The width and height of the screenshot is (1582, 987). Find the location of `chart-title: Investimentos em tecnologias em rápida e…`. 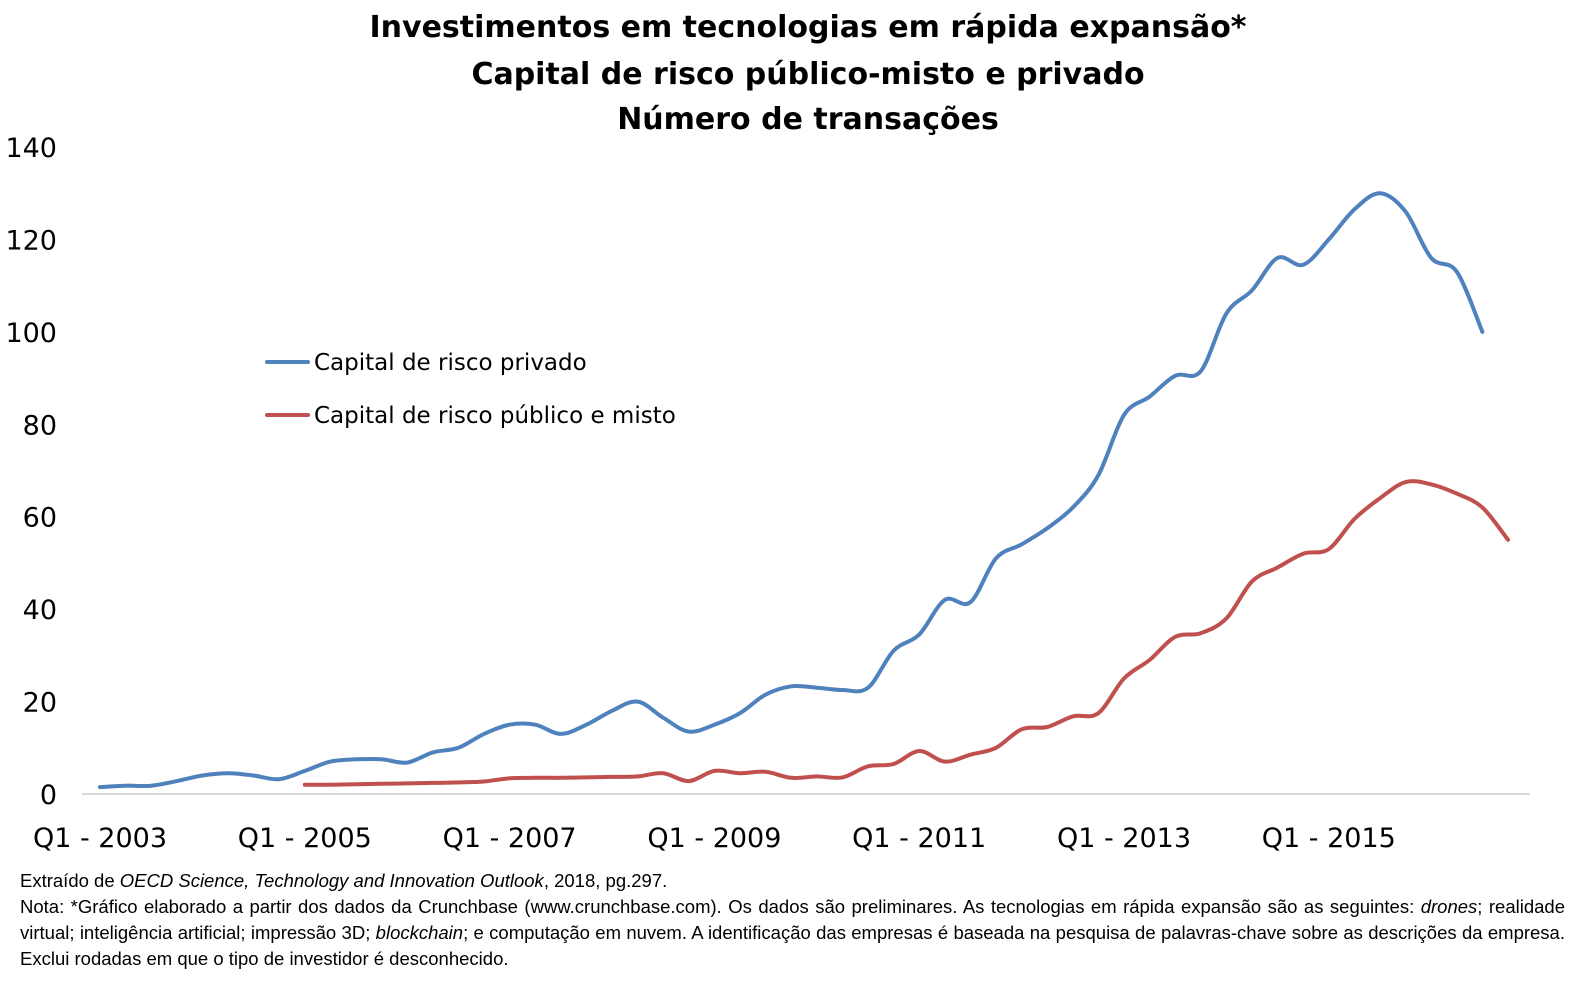

chart-title: Investimentos em tecnologias em rápida e… is located at coordinates (808, 27).